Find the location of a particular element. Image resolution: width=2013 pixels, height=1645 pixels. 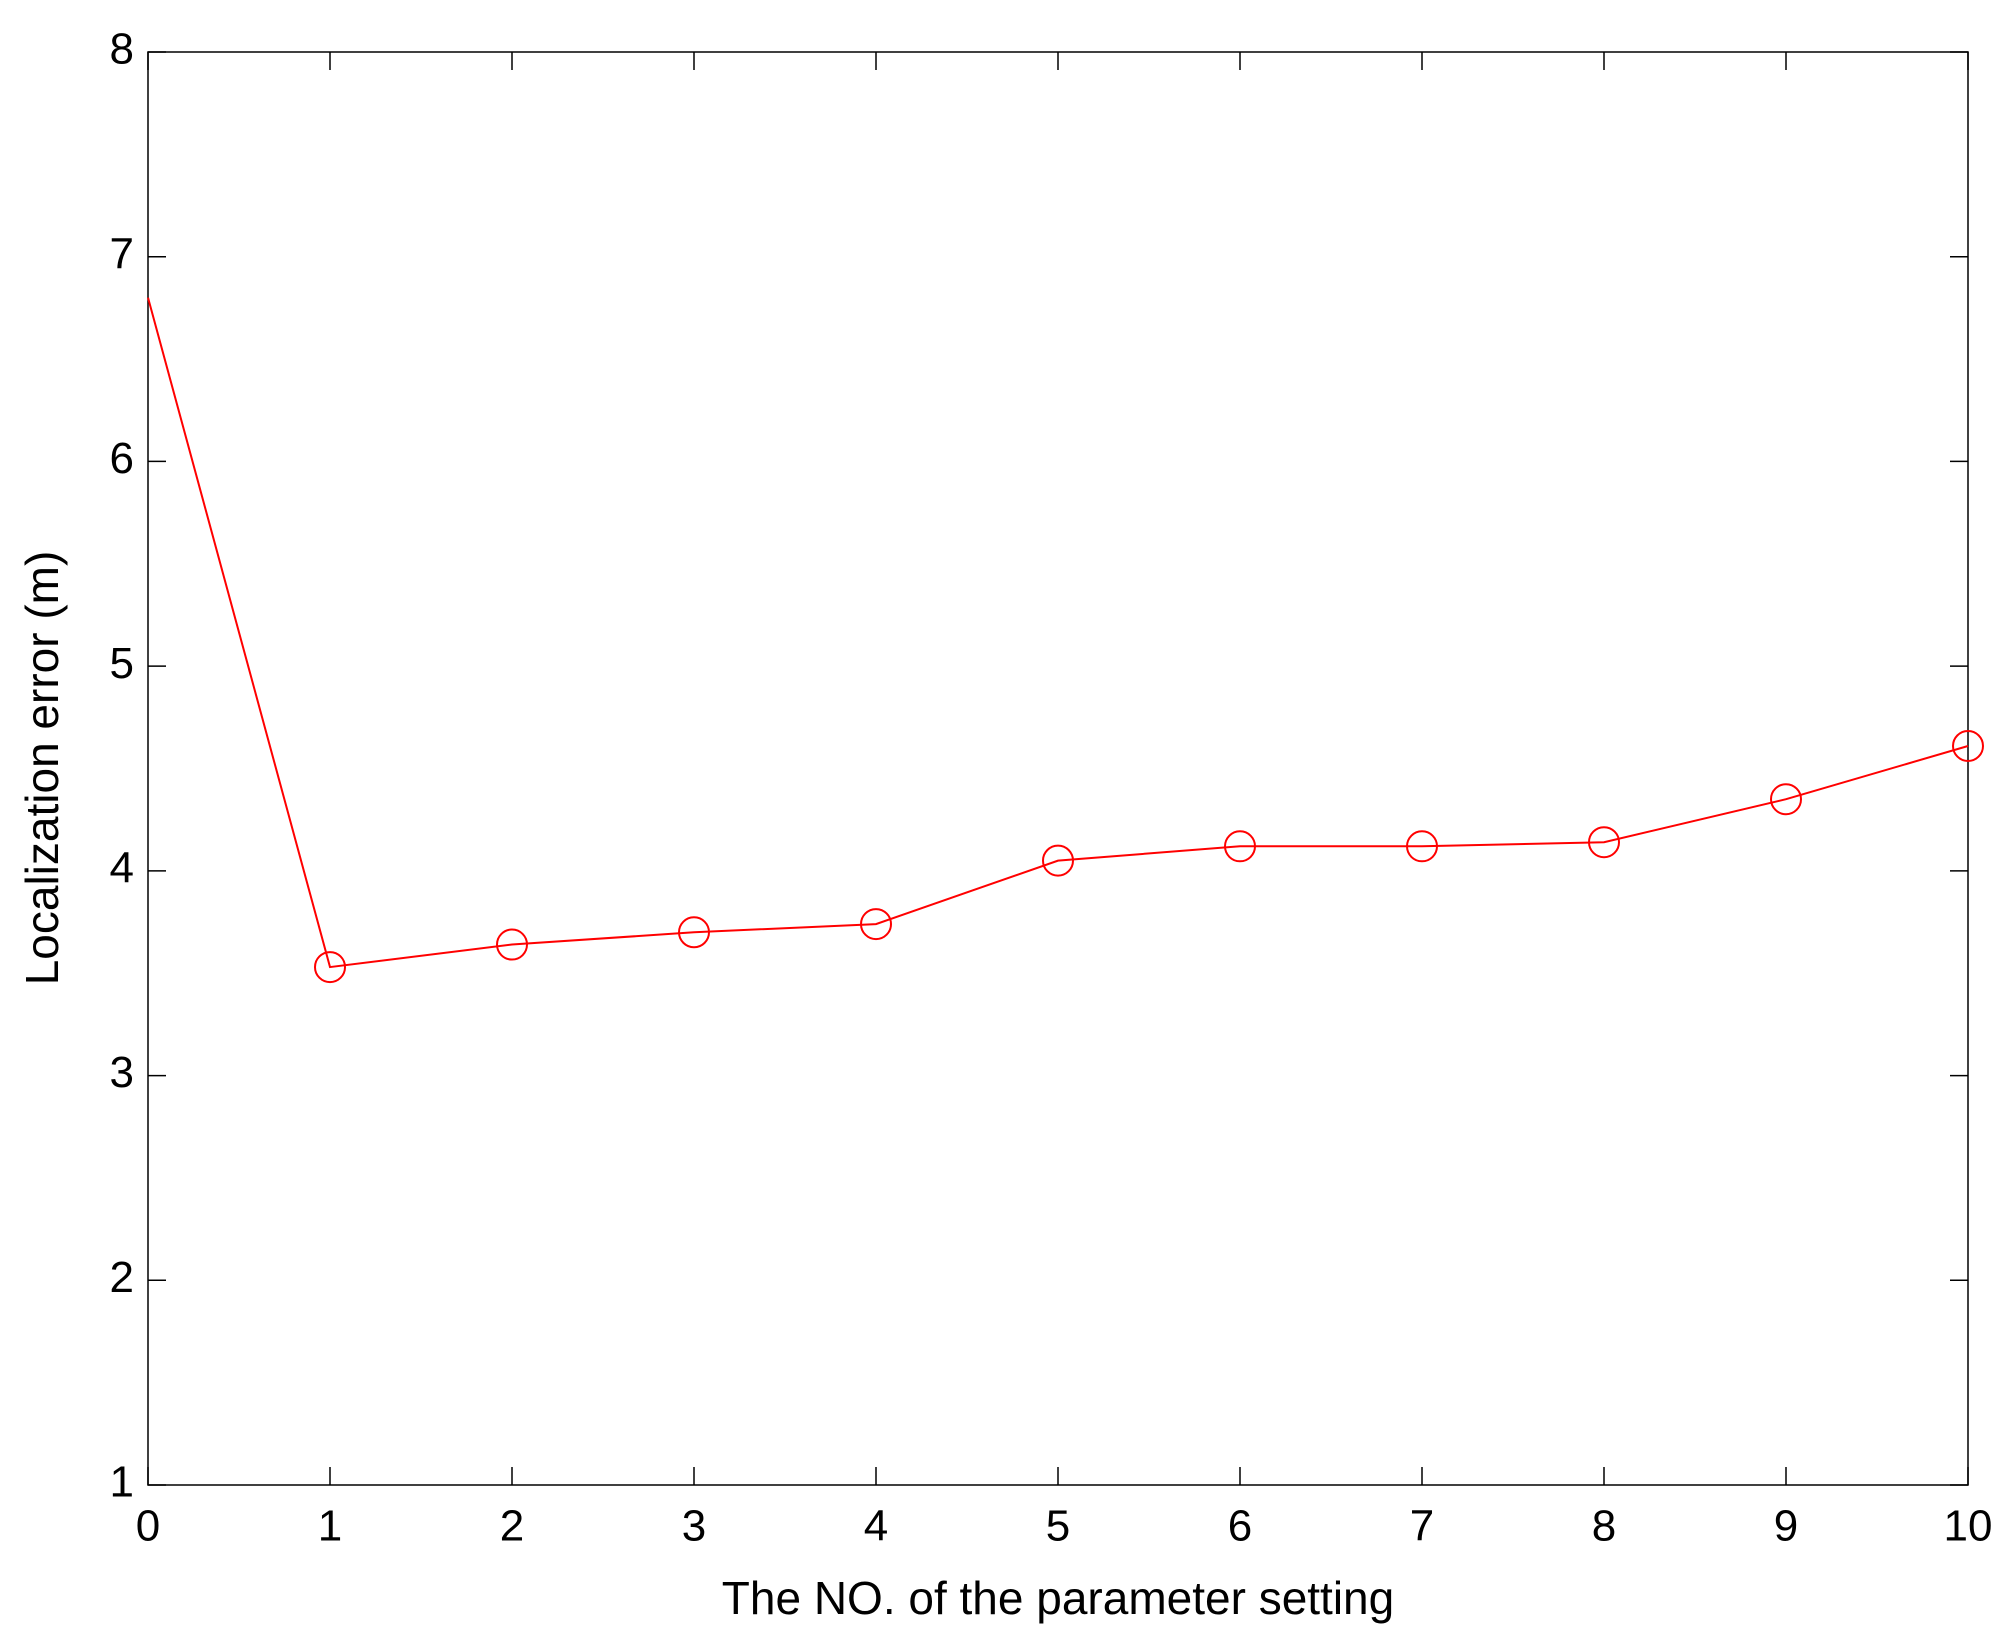

x-tick-label: 0 is located at coordinates (148, 1526).